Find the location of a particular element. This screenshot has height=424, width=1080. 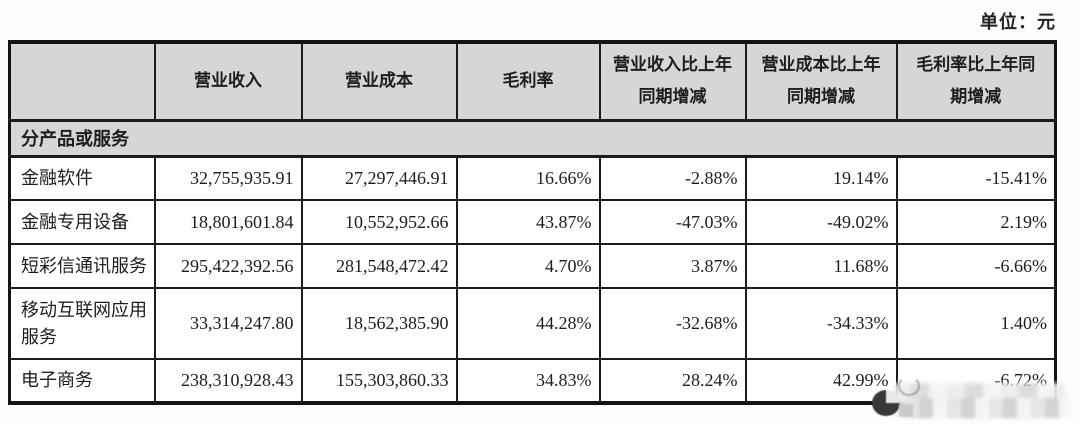

watermark-mosaic is located at coordinates (906, 410).